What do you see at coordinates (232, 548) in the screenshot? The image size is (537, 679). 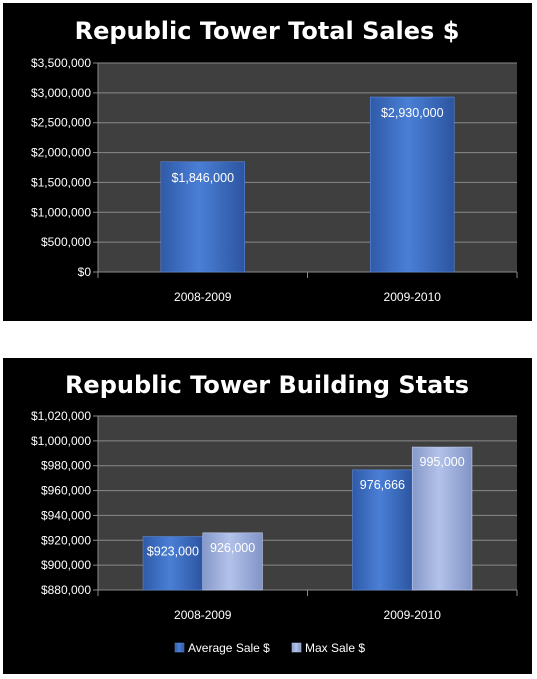 I see `data-label: 926,000` at bounding box center [232, 548].